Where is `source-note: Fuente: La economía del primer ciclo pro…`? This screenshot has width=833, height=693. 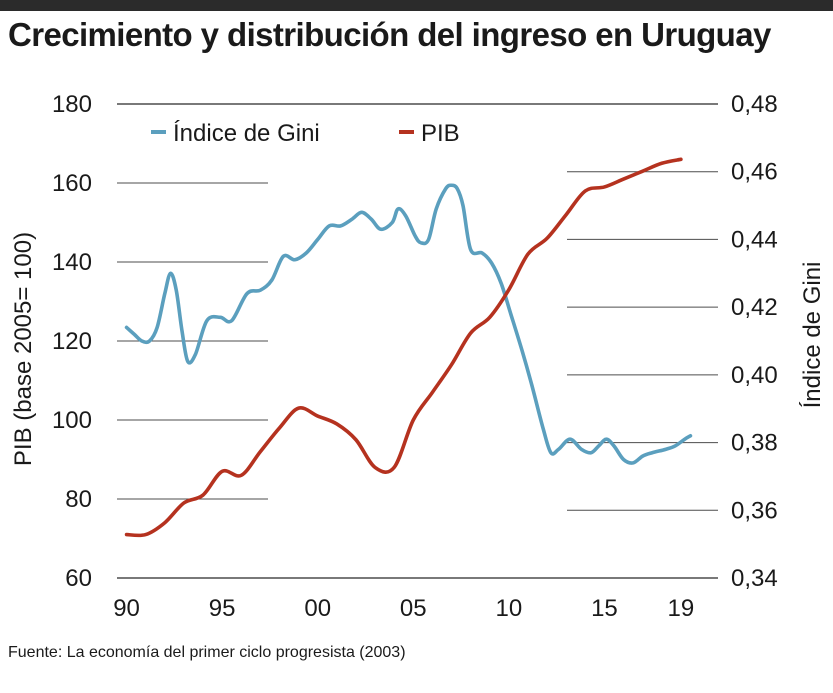
source-note: Fuente: La economía del primer ciclo pro… is located at coordinates (207, 652).